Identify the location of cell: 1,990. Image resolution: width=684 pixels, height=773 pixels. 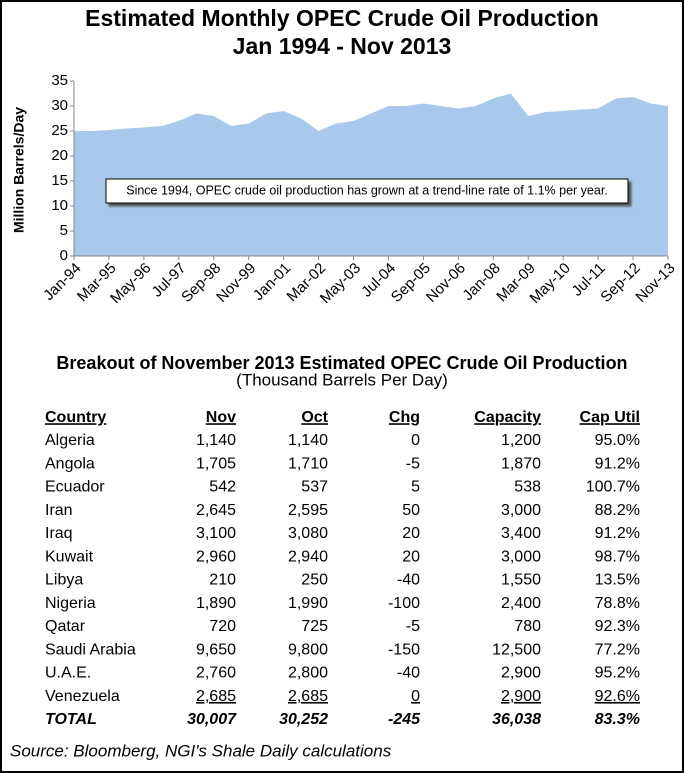
(308, 603).